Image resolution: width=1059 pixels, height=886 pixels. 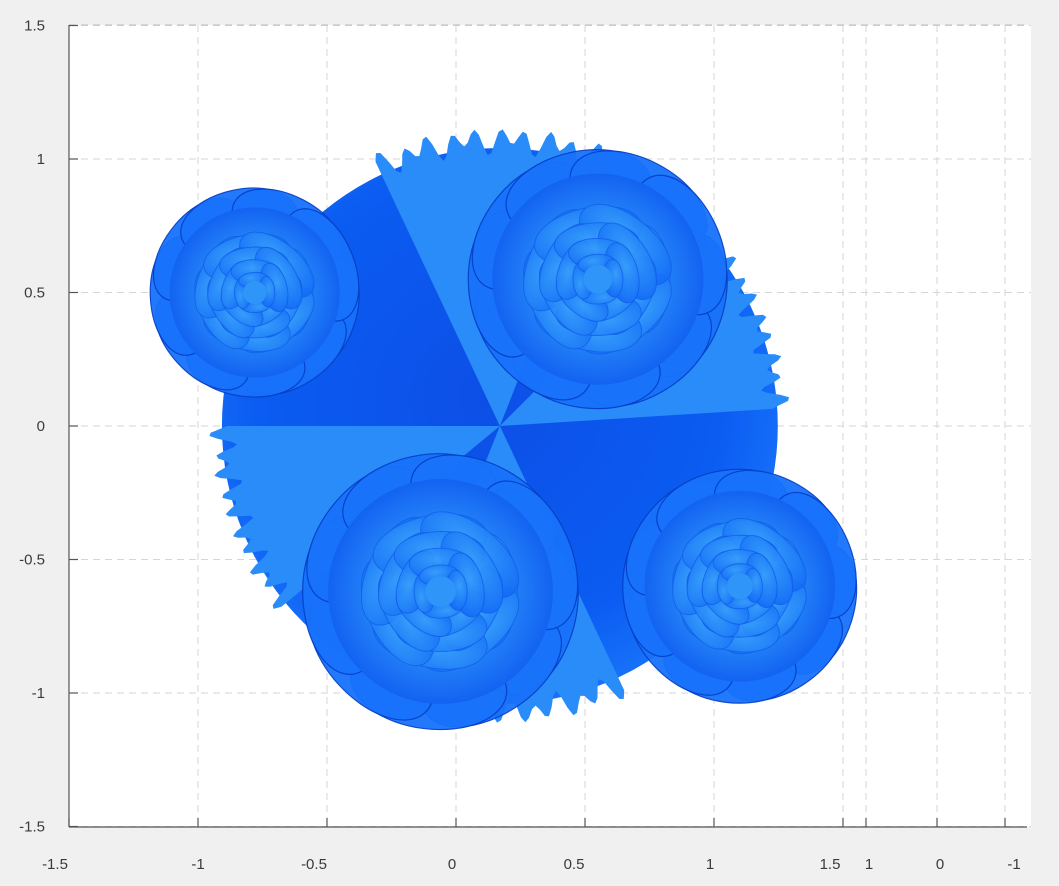 What do you see at coordinates (34, 293) in the screenshot?
I see `y-tick-label: 0.5` at bounding box center [34, 293].